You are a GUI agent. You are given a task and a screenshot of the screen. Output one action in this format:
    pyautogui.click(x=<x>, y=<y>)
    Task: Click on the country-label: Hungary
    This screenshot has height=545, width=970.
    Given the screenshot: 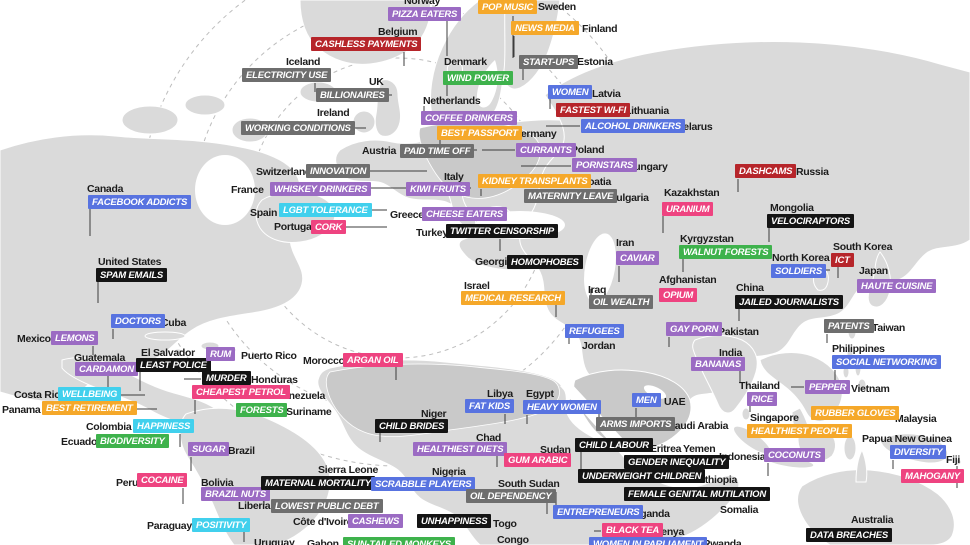 What is the action you would take?
    pyautogui.click(x=647, y=167)
    